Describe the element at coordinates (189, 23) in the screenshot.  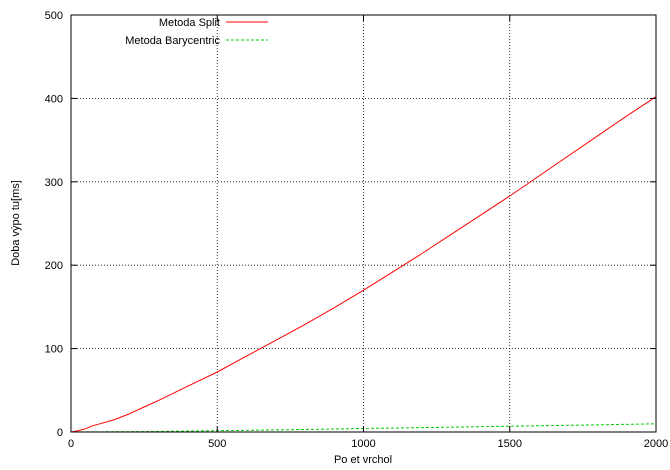
I see `legend-label: Metoda Split` at that location.